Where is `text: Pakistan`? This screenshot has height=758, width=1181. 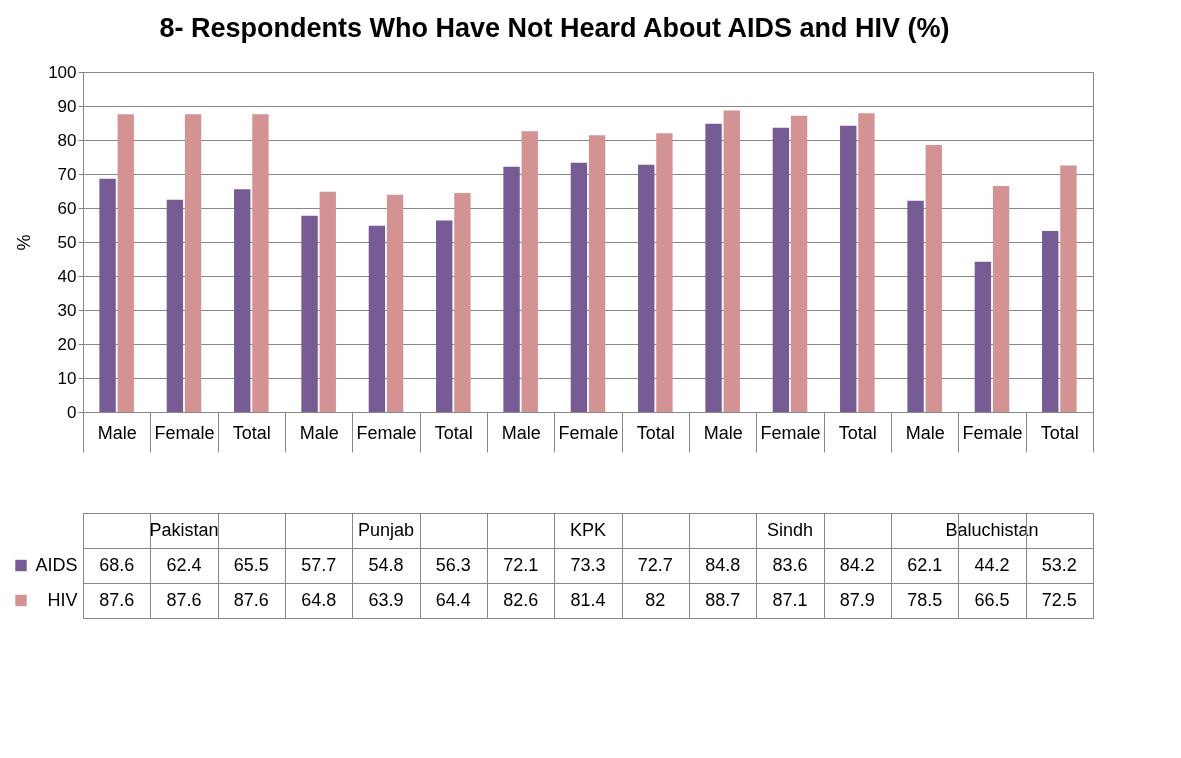
text: Pakistan is located at coordinates (184, 529).